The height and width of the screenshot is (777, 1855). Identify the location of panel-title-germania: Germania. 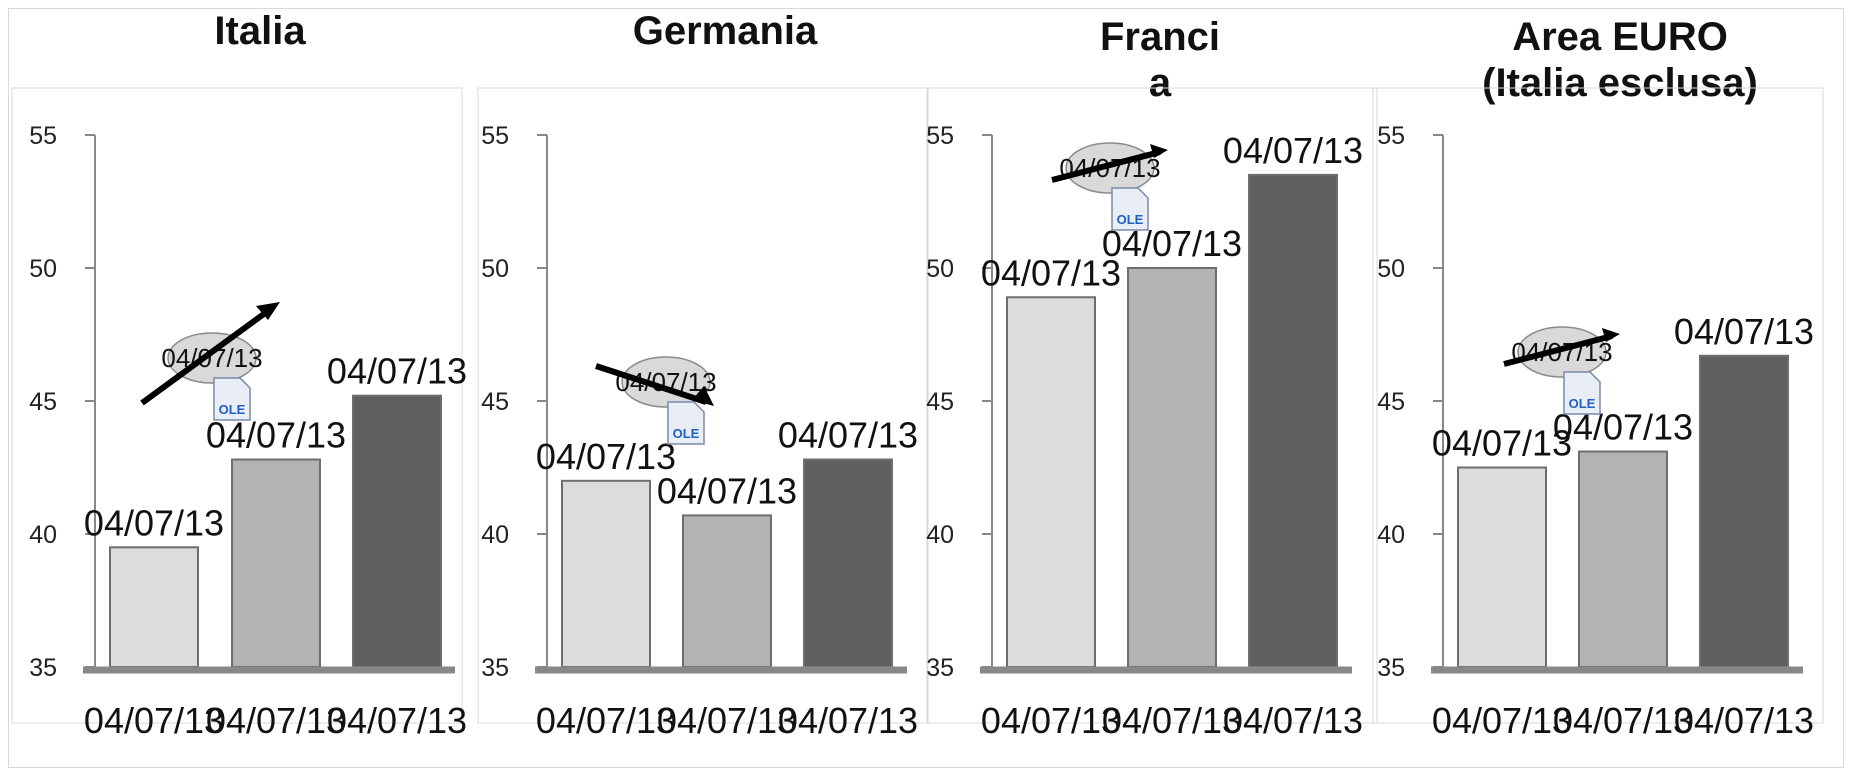
(725, 31).